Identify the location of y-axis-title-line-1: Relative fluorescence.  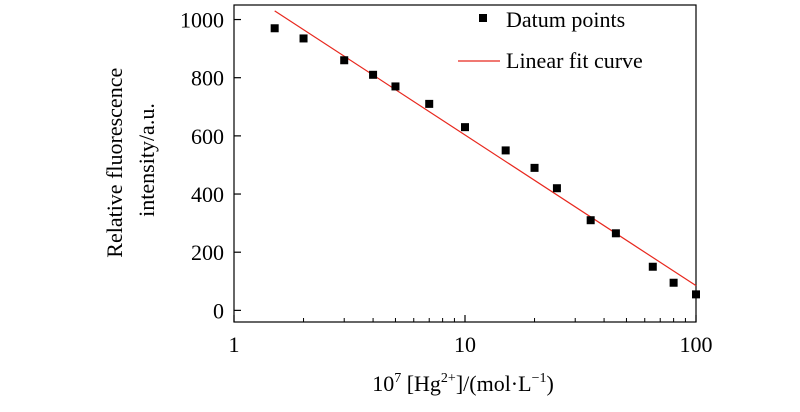
(114, 163).